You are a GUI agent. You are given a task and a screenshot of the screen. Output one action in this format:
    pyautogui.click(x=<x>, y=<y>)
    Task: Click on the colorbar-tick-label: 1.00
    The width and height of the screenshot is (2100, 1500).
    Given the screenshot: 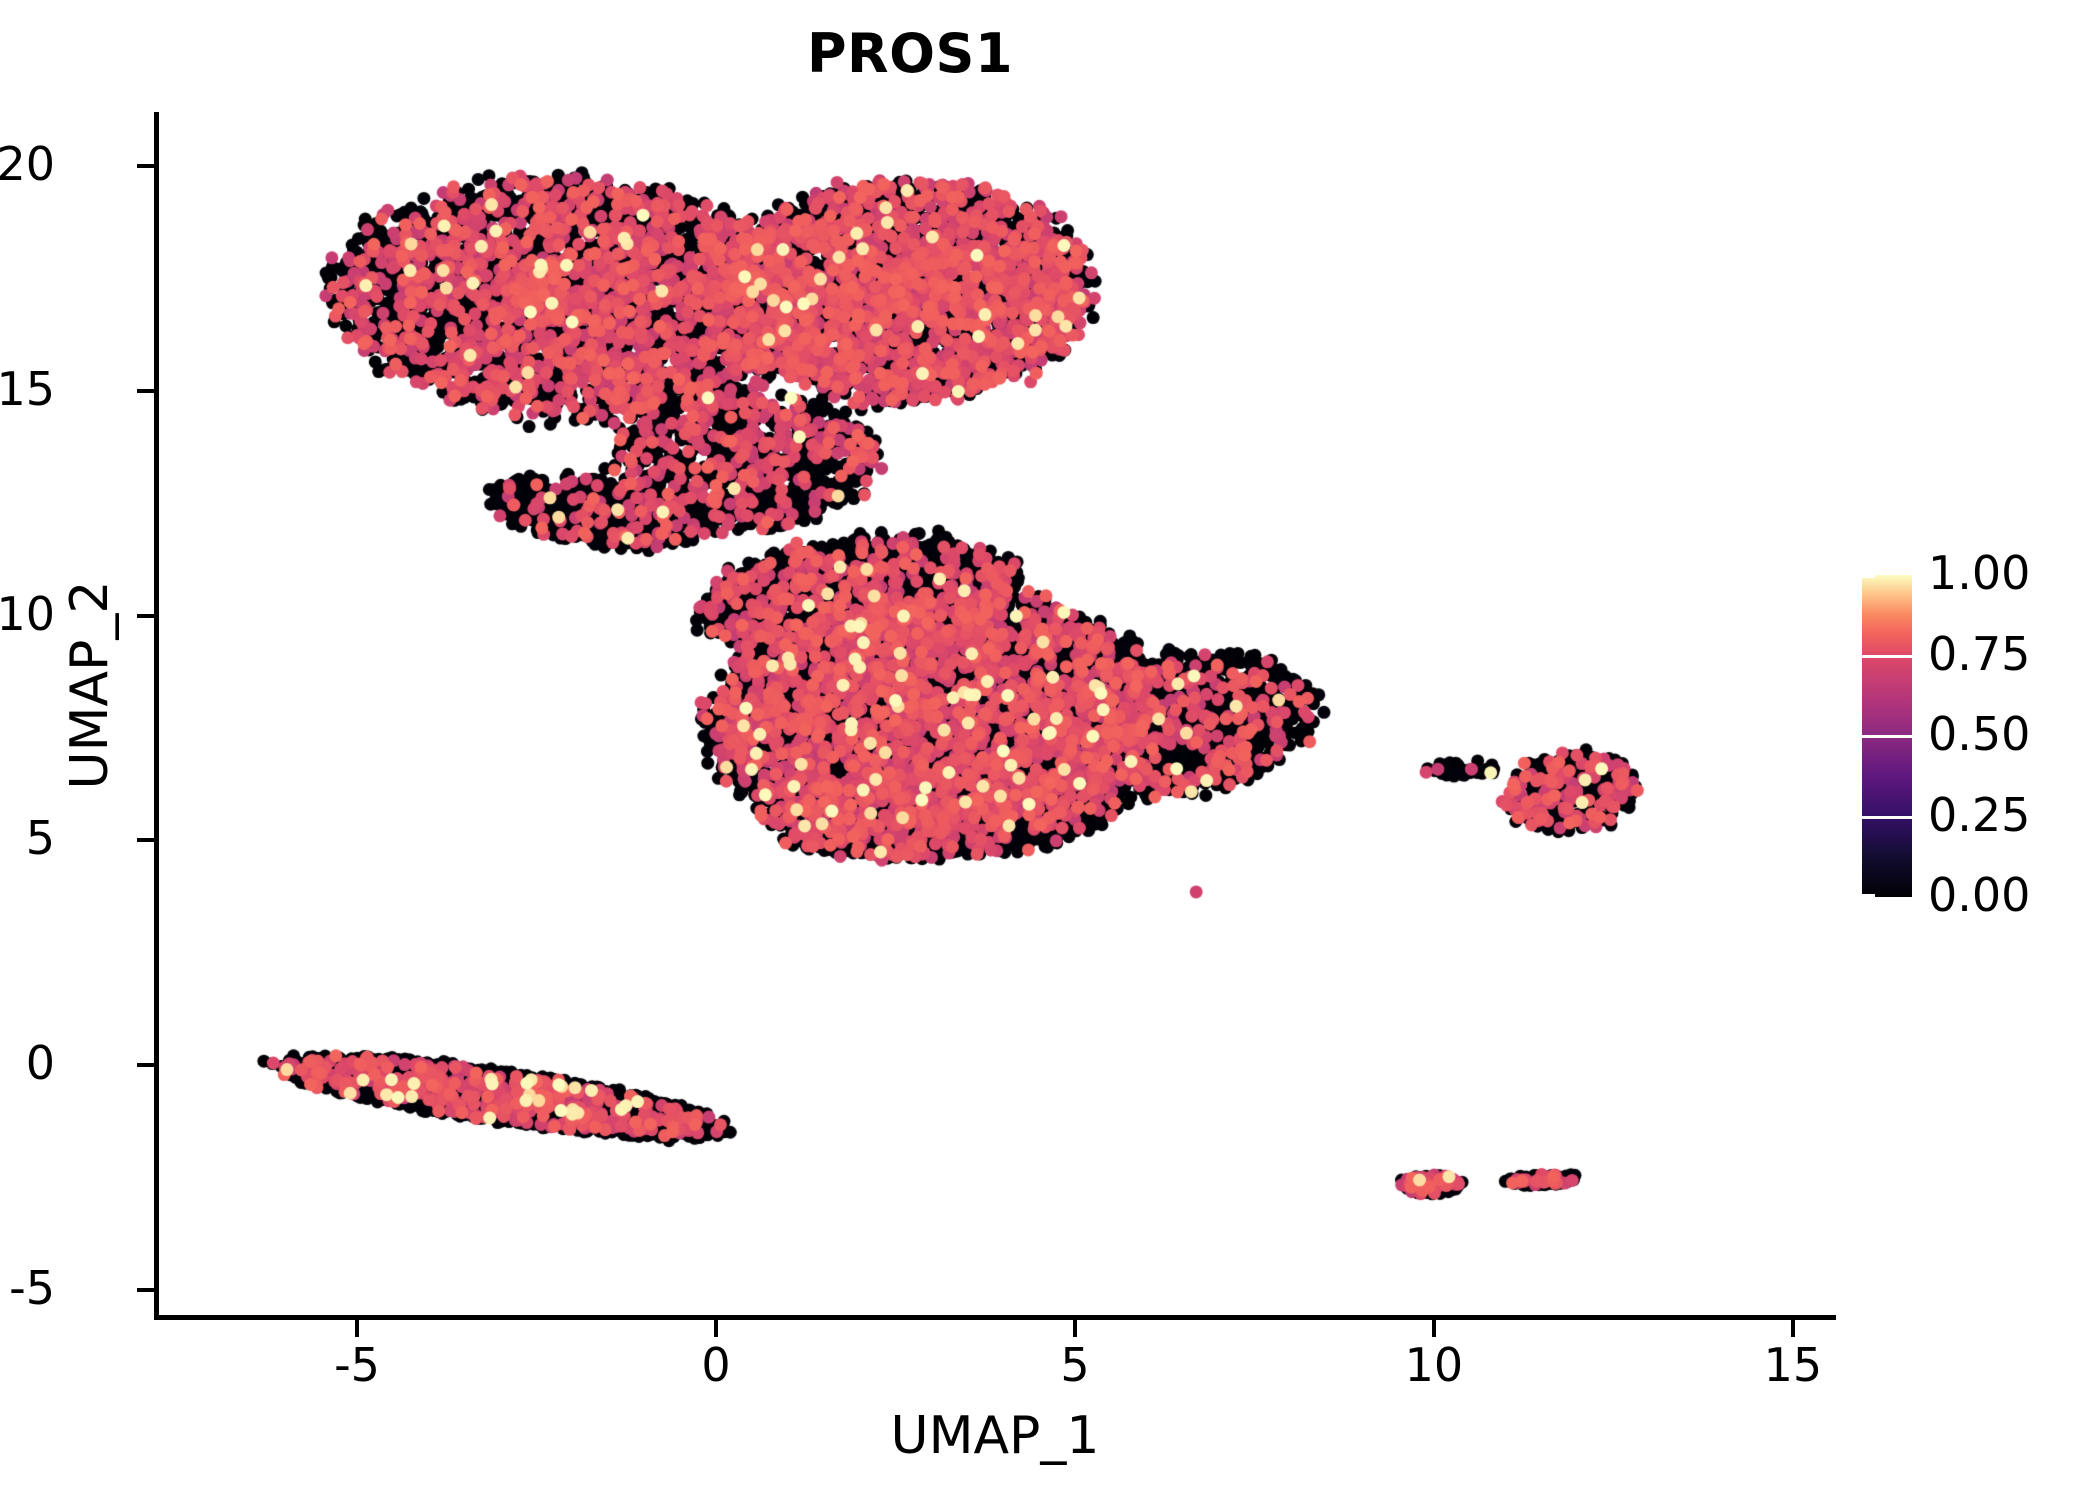 What is the action you would take?
    pyautogui.click(x=1979, y=573)
    